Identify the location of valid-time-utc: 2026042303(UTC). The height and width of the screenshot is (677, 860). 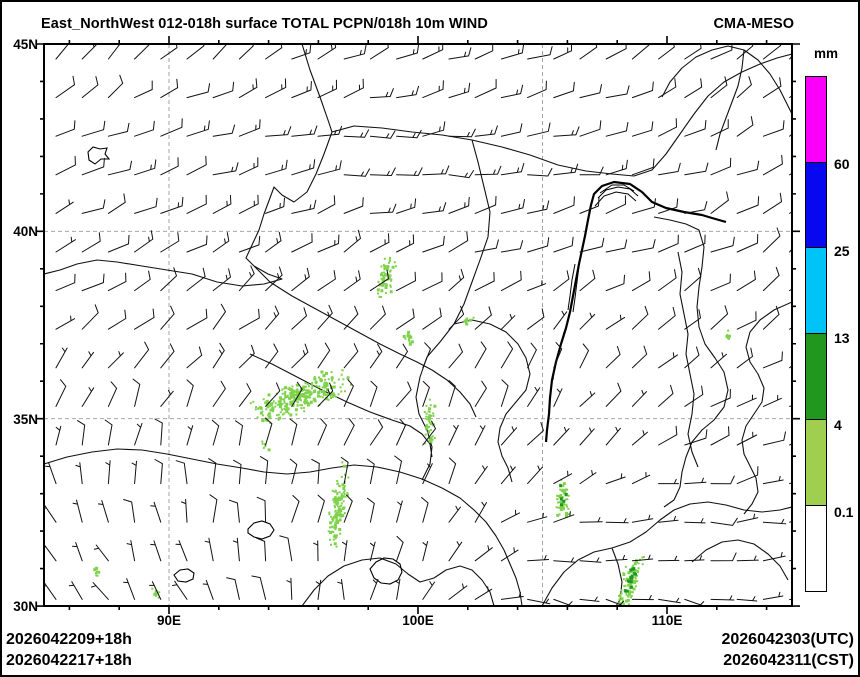
(787, 639).